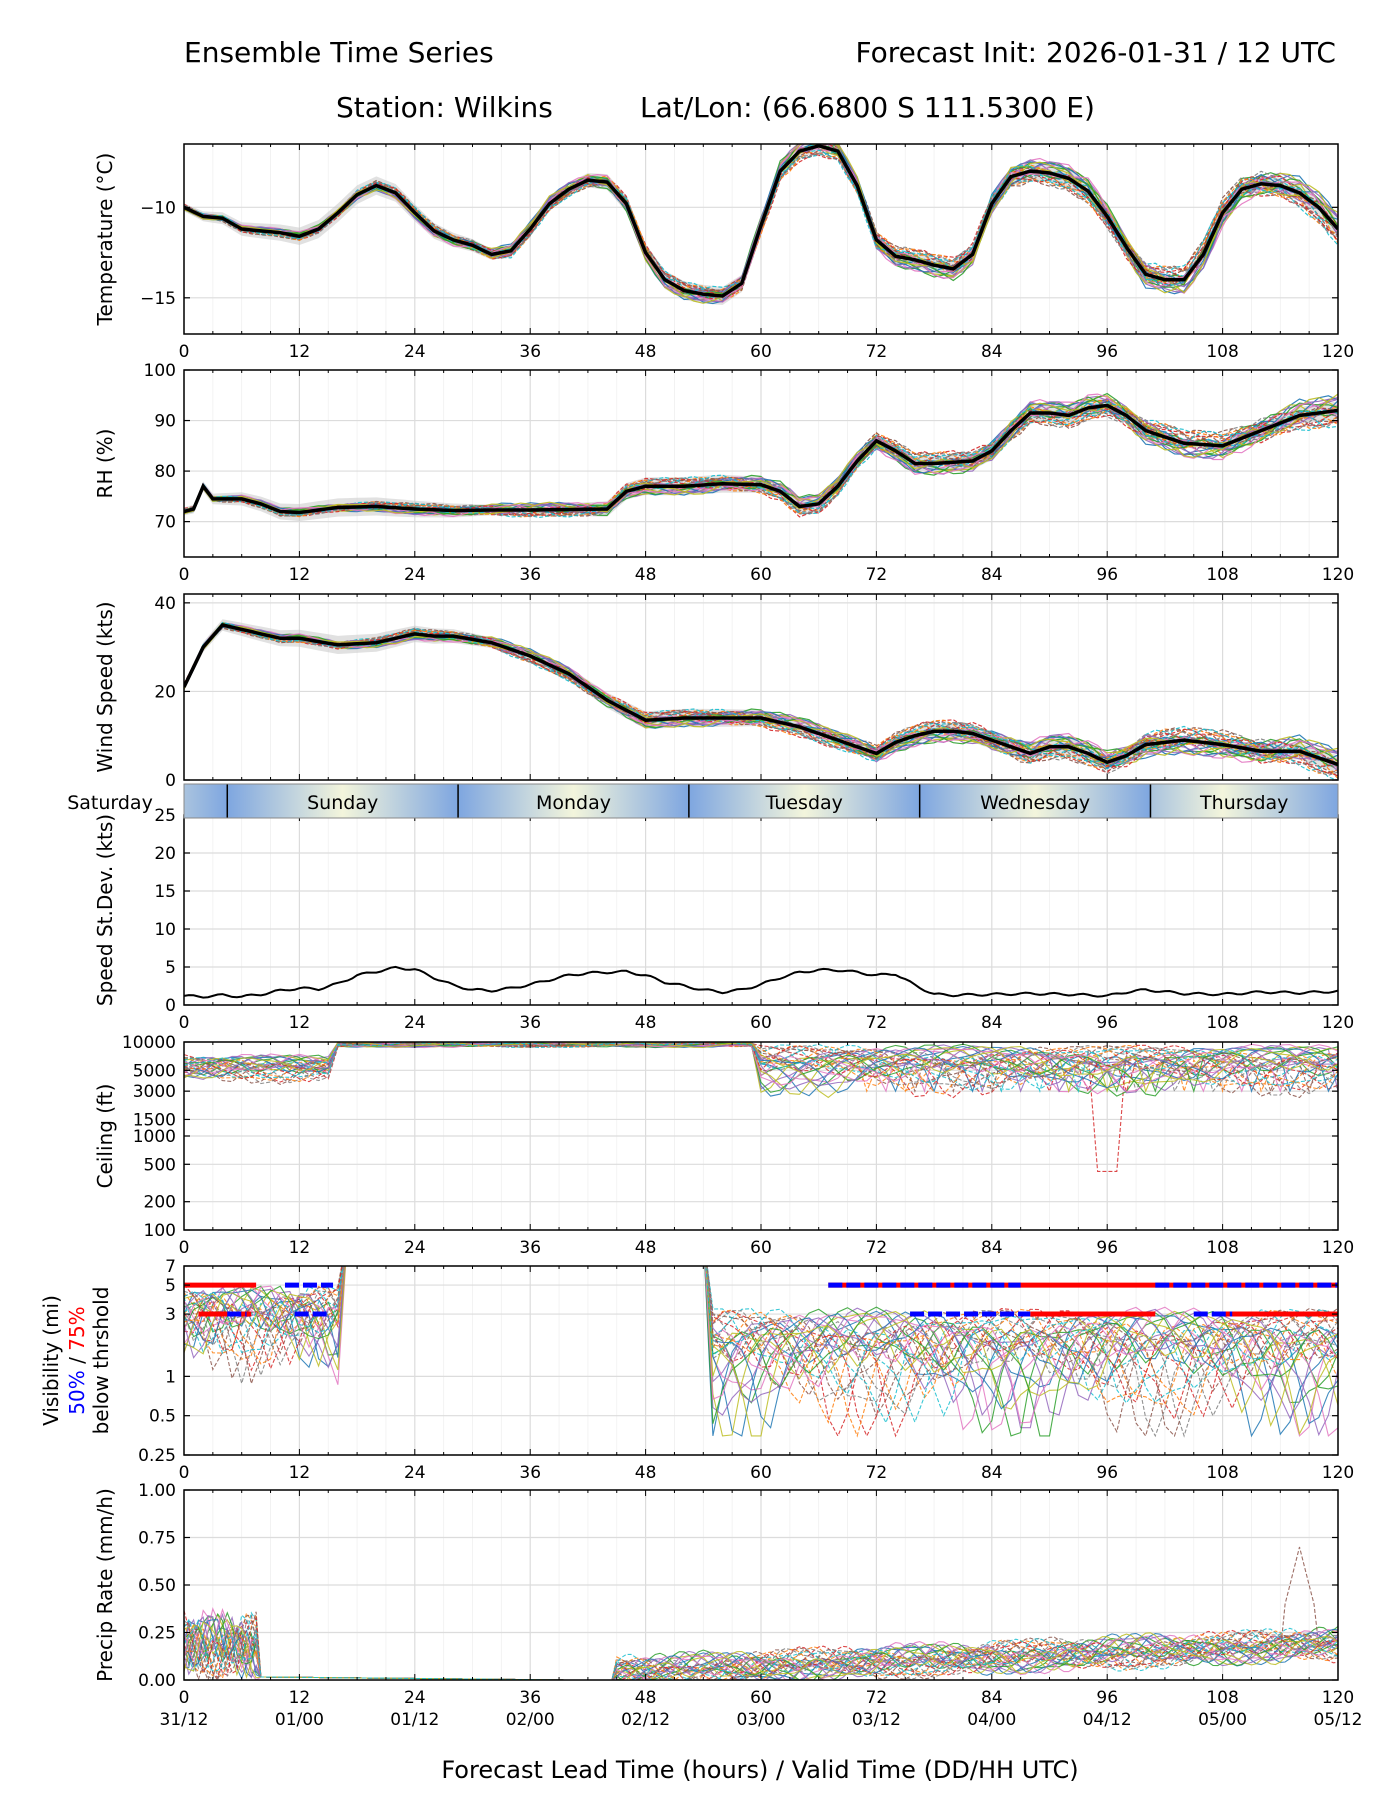 The width and height of the screenshot is (1400, 1804). What do you see at coordinates (992, 1698) in the screenshot?
I see `x-tick-label: 84` at bounding box center [992, 1698].